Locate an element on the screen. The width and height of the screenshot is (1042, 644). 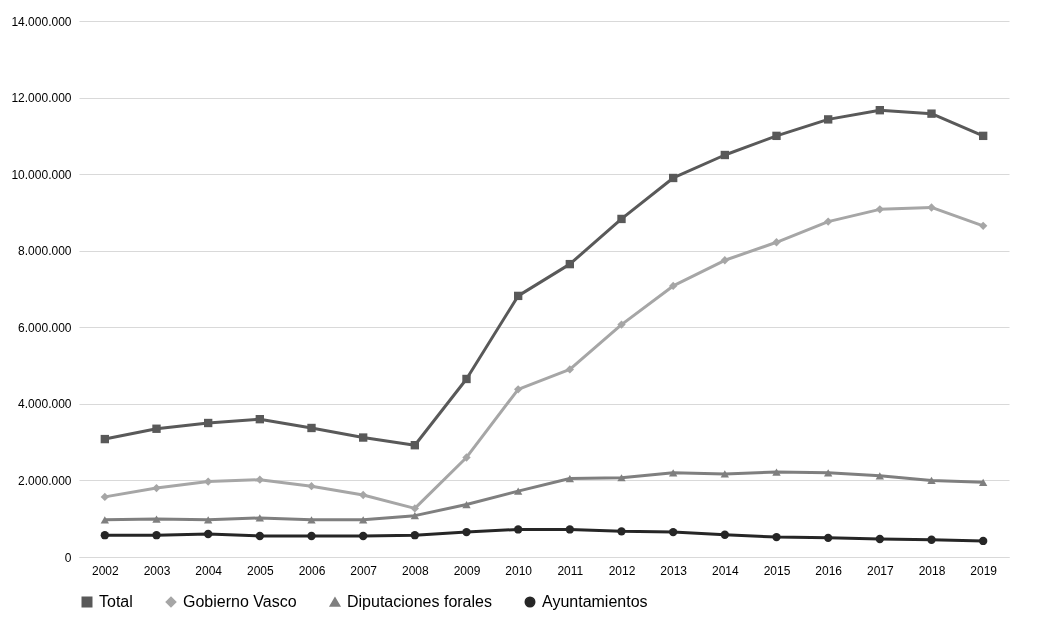
y-tick-label: 0 is located at coordinates (68, 557).